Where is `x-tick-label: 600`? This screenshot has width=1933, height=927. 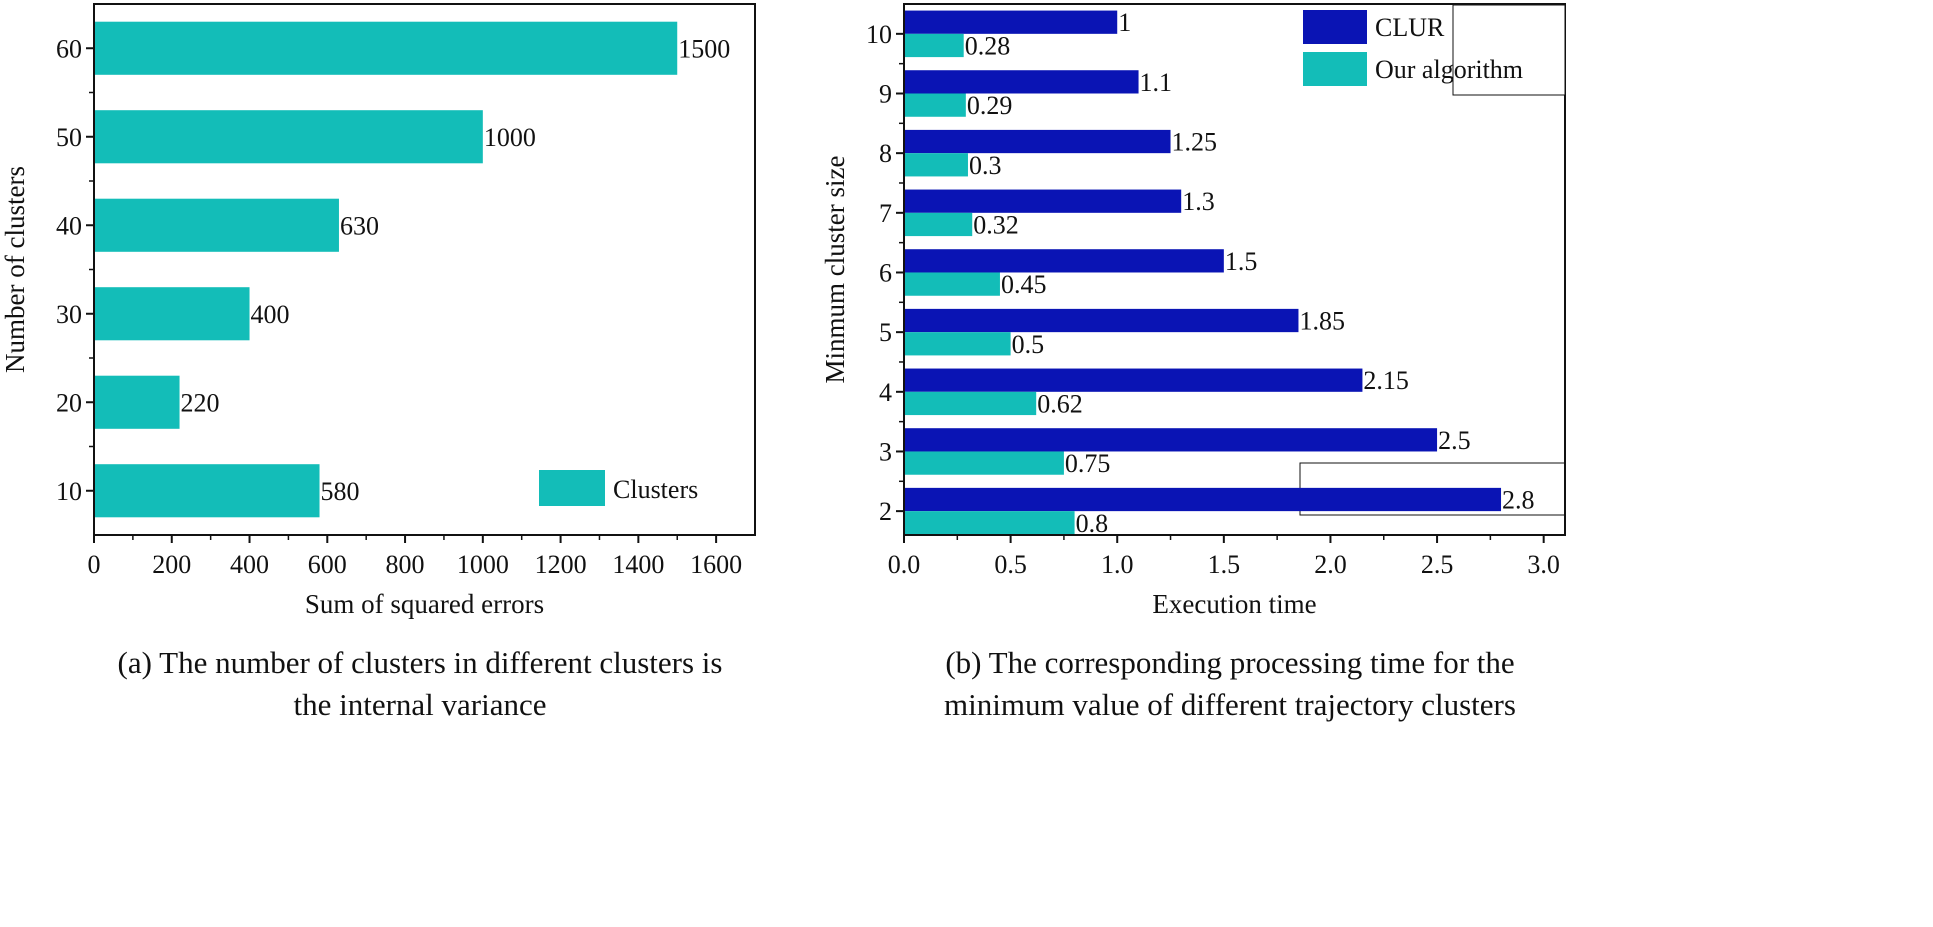 x-tick-label: 600 is located at coordinates (327, 564).